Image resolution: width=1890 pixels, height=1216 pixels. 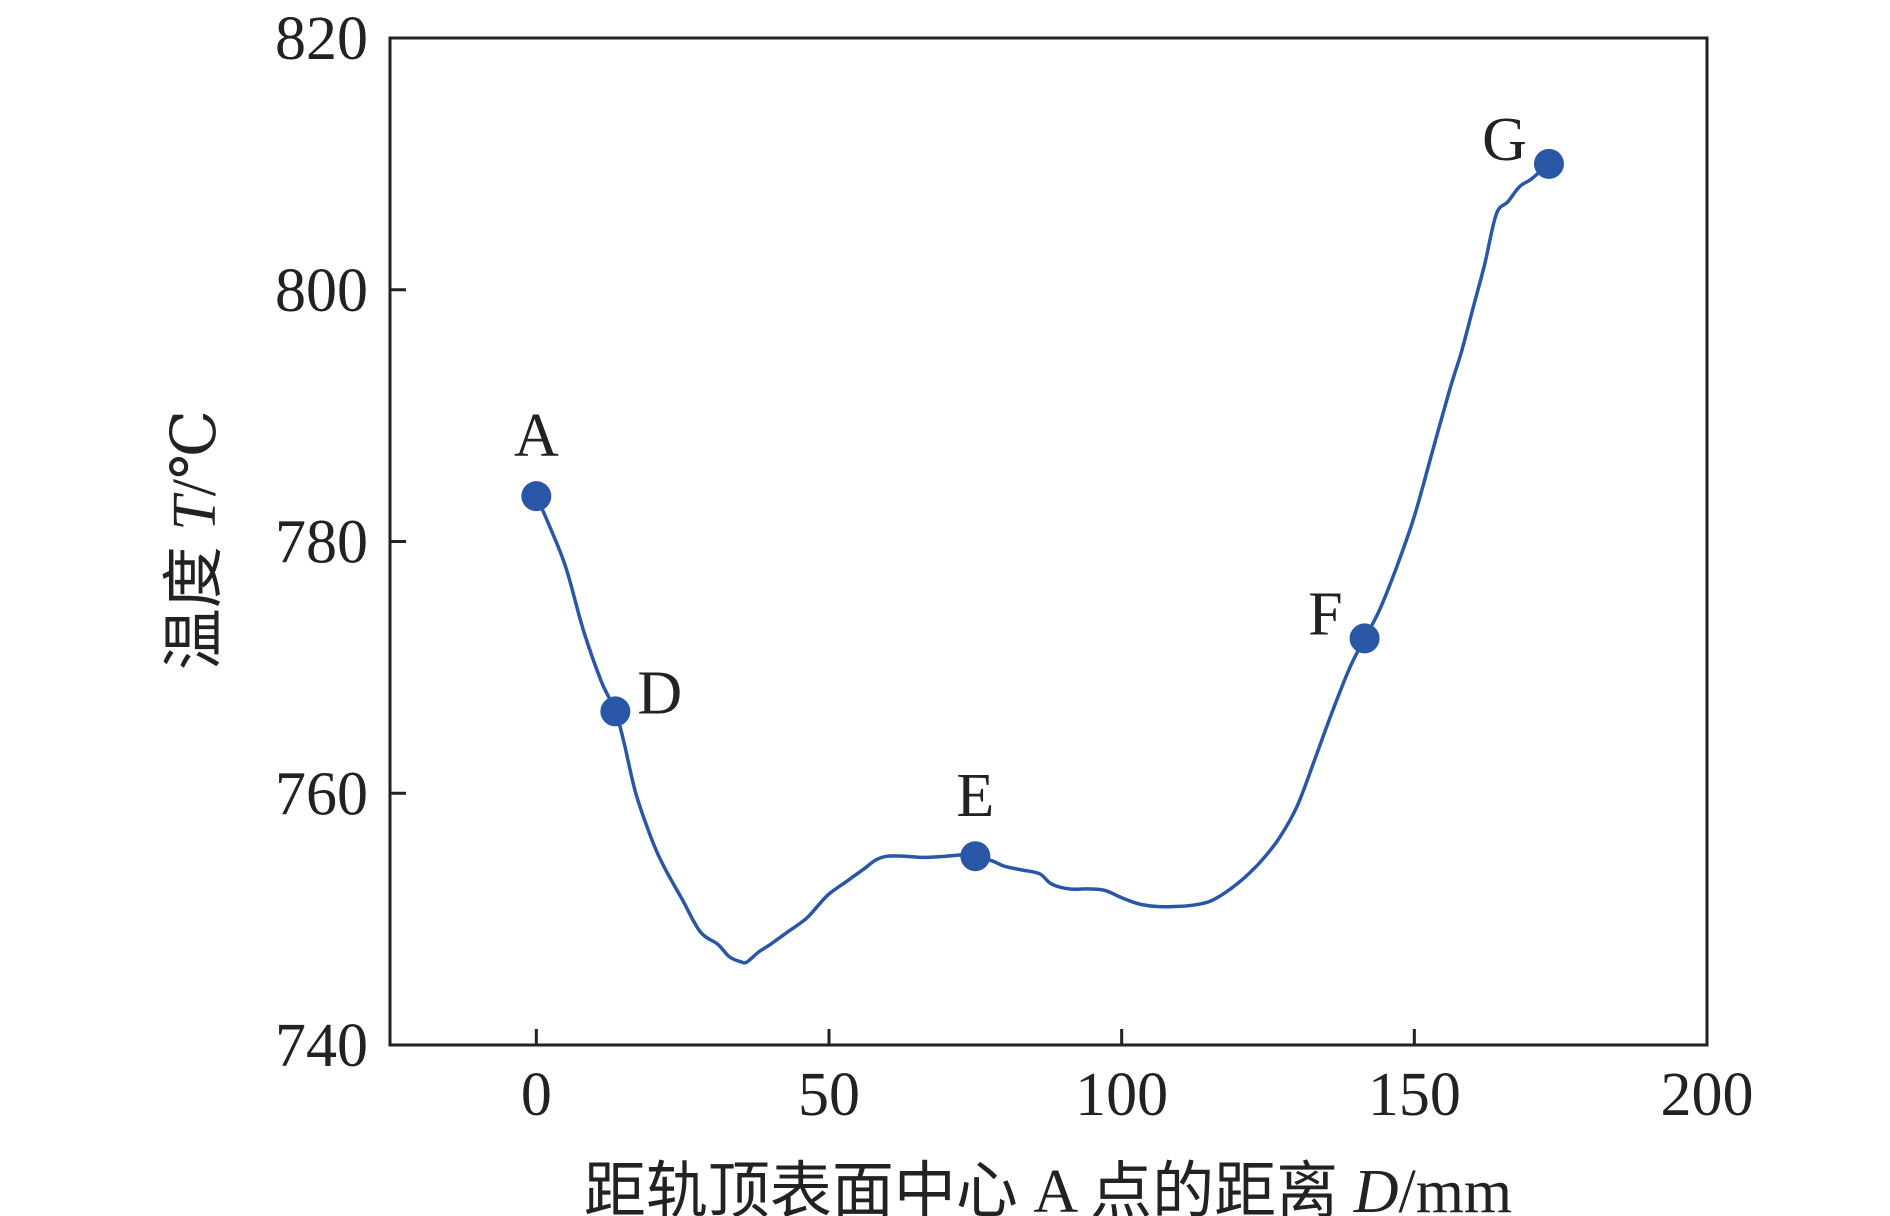 I want to click on y-tick-label: 780, so click(x=321, y=543).